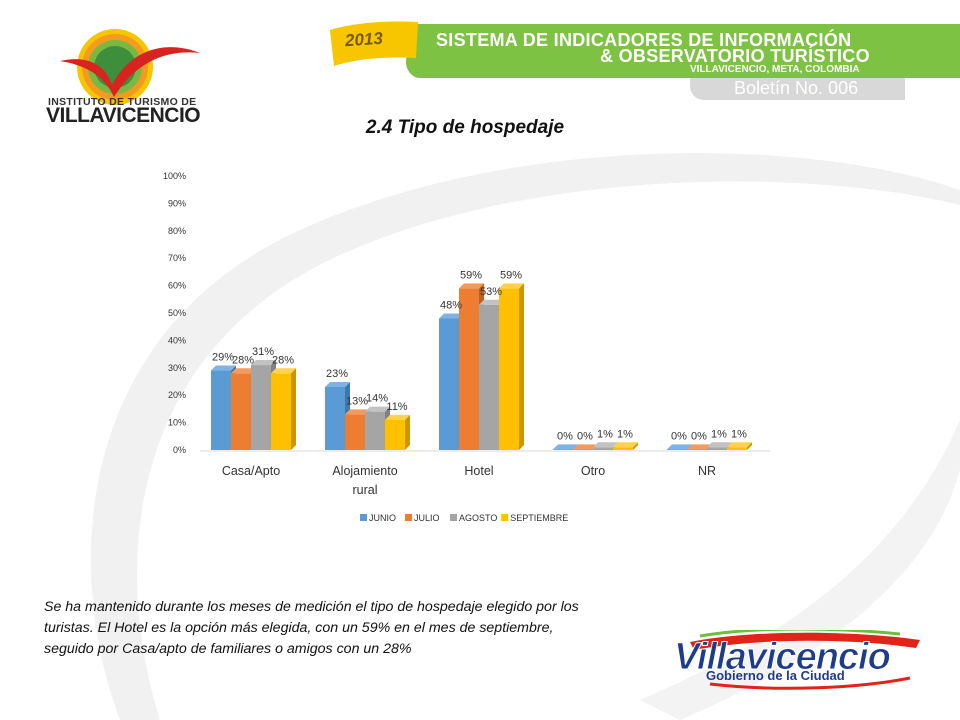  Describe the element at coordinates (123, 115) in the screenshot. I see `logo-line2: VILLAVICENCIO` at that location.